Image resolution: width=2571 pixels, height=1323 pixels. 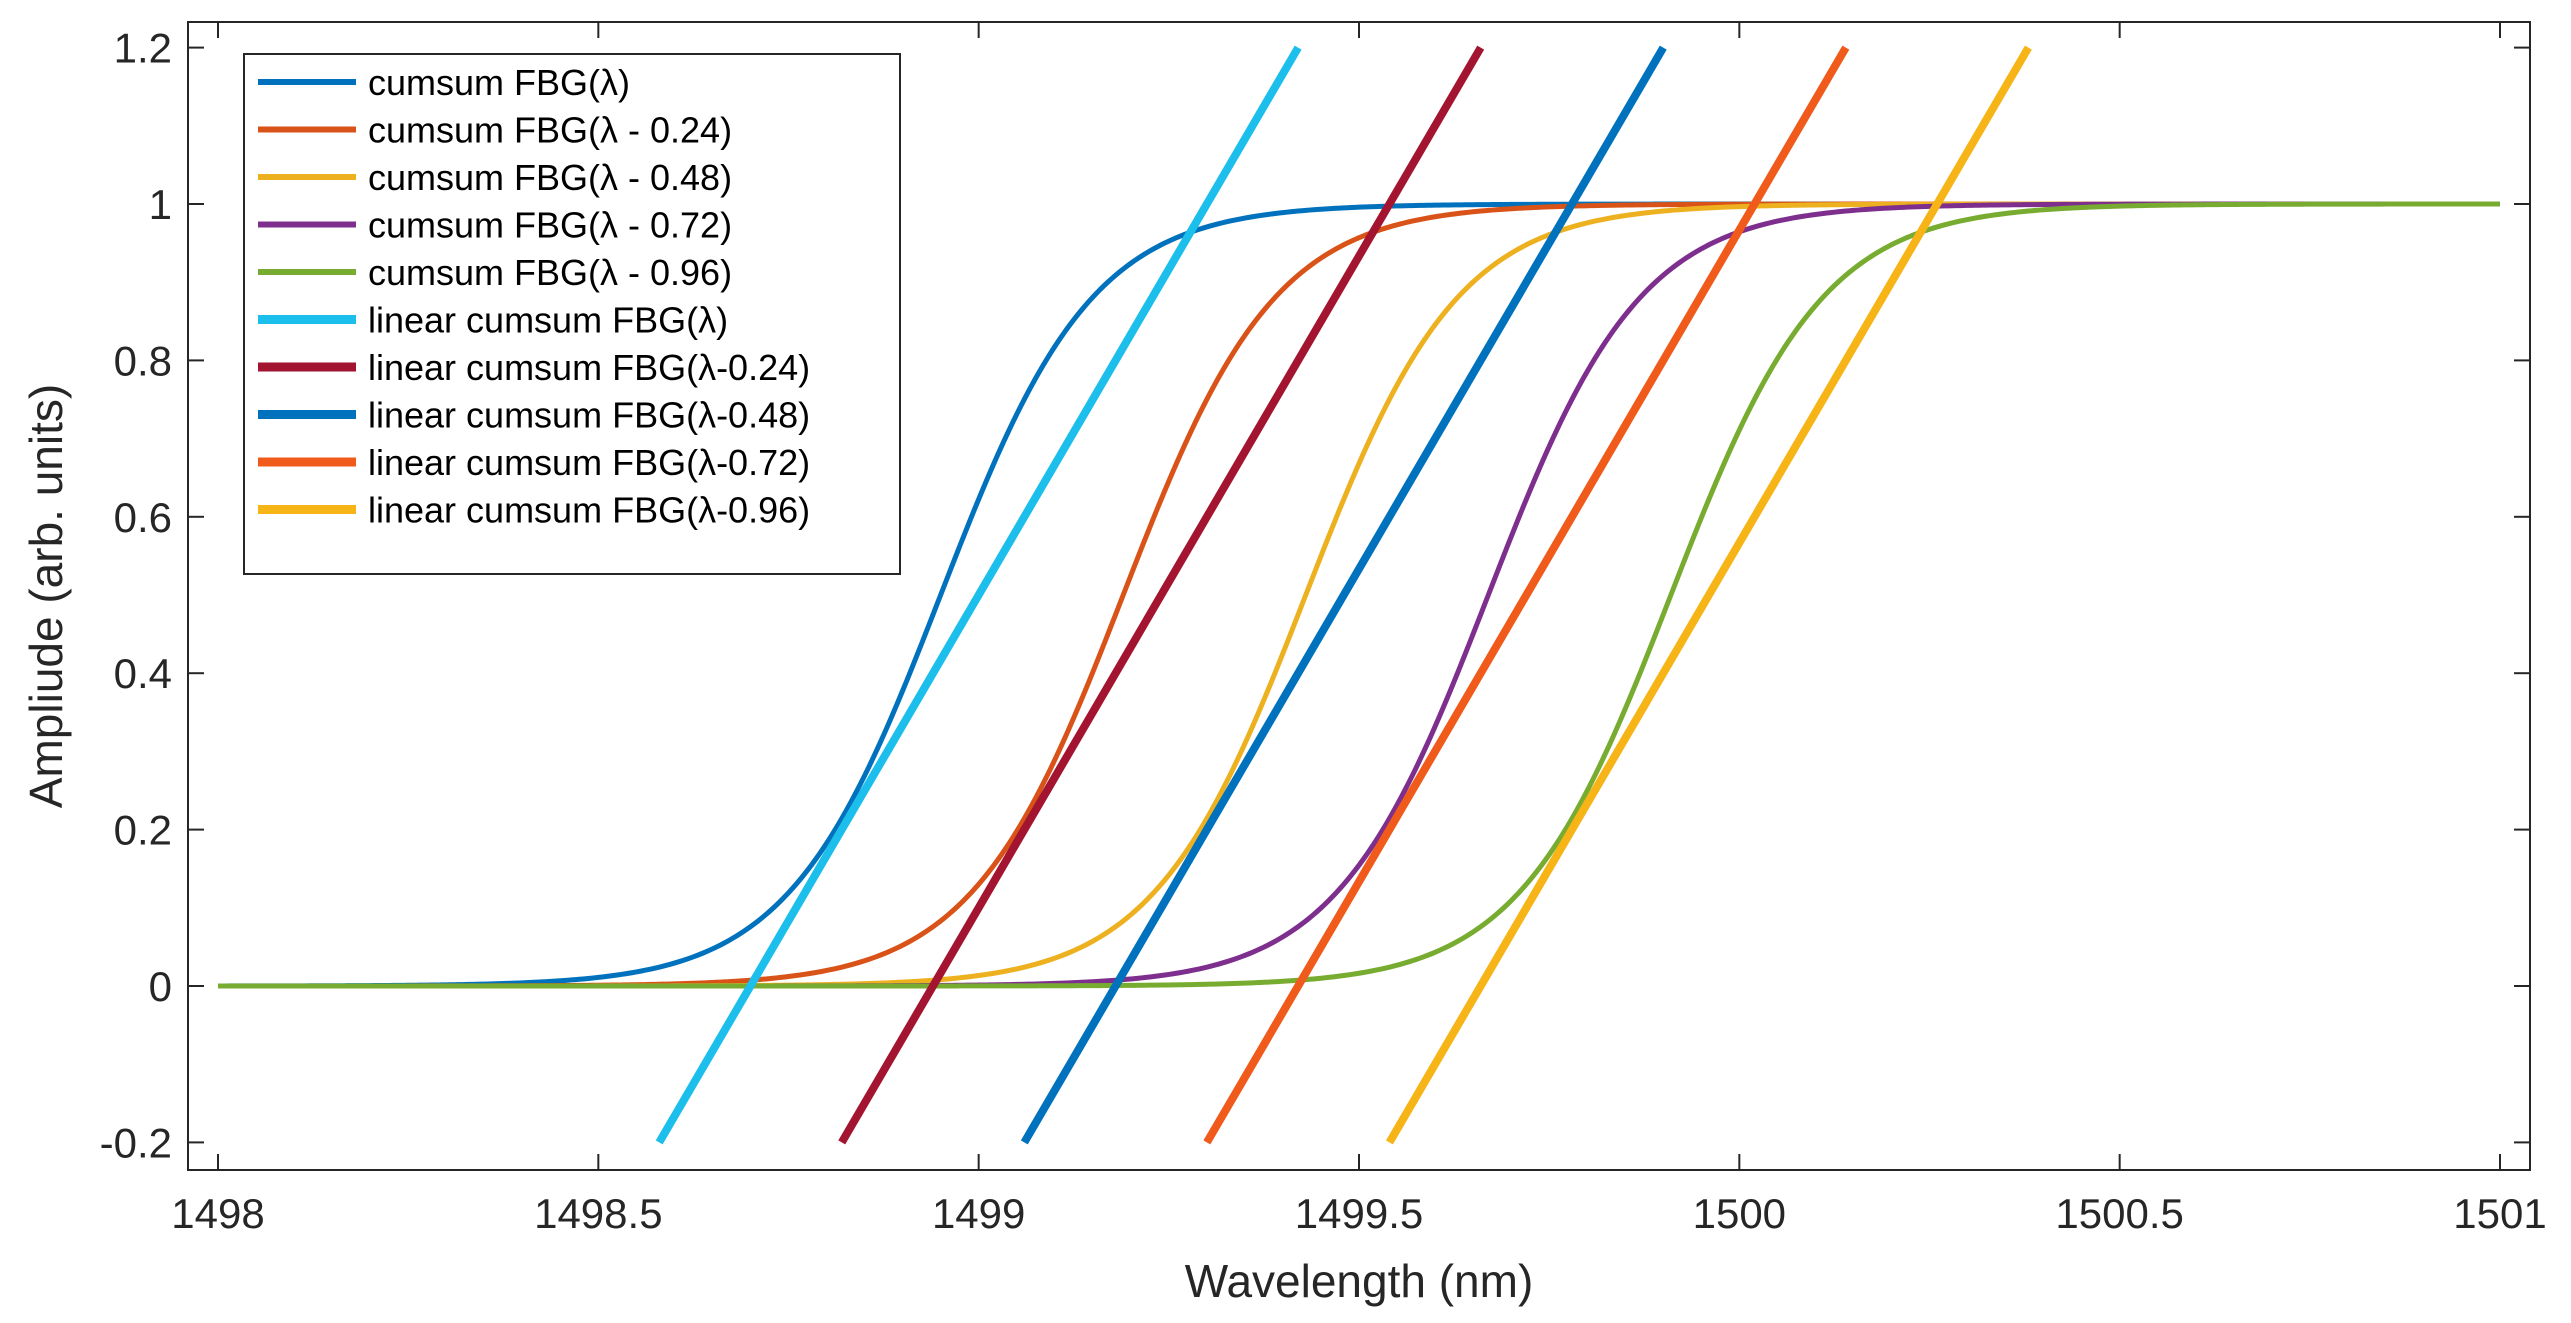 What do you see at coordinates (589, 415) in the screenshot?
I see `legend-label: linear cumsum FBG(λ-0.48)` at bounding box center [589, 415].